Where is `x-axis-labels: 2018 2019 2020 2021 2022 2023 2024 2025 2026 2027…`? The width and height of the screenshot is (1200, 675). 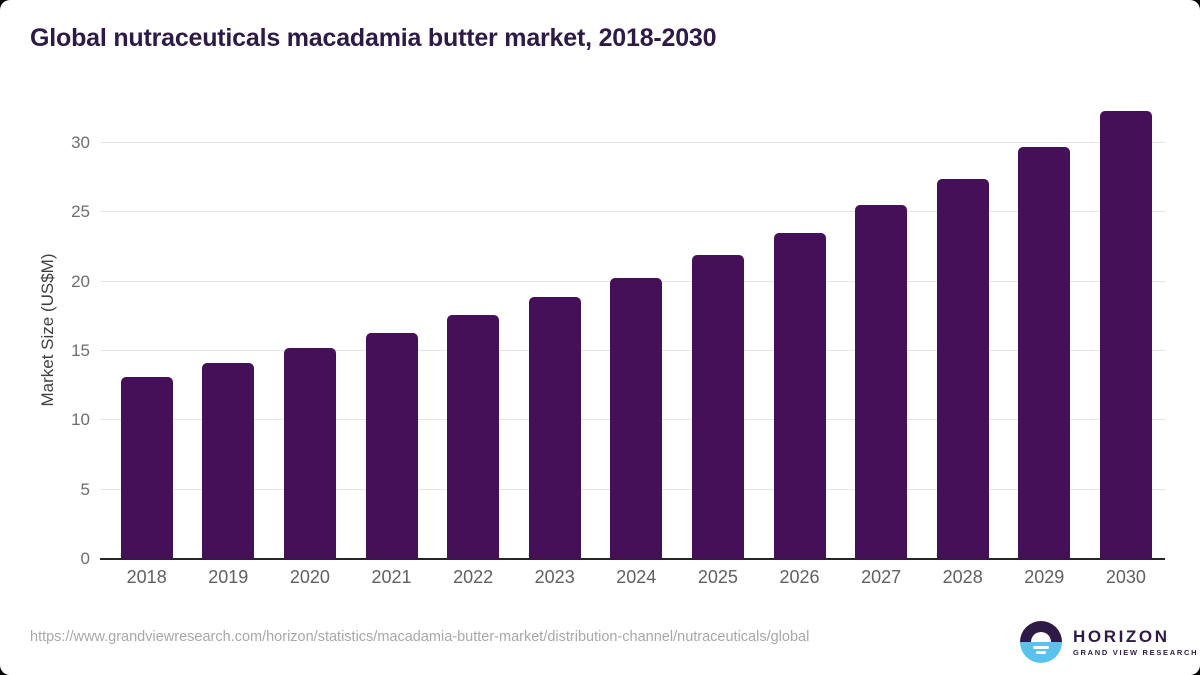 x-axis-labels: 2018 2019 2020 2021 2022 2023 2024 2025 2026 2027… is located at coordinates (632, 580).